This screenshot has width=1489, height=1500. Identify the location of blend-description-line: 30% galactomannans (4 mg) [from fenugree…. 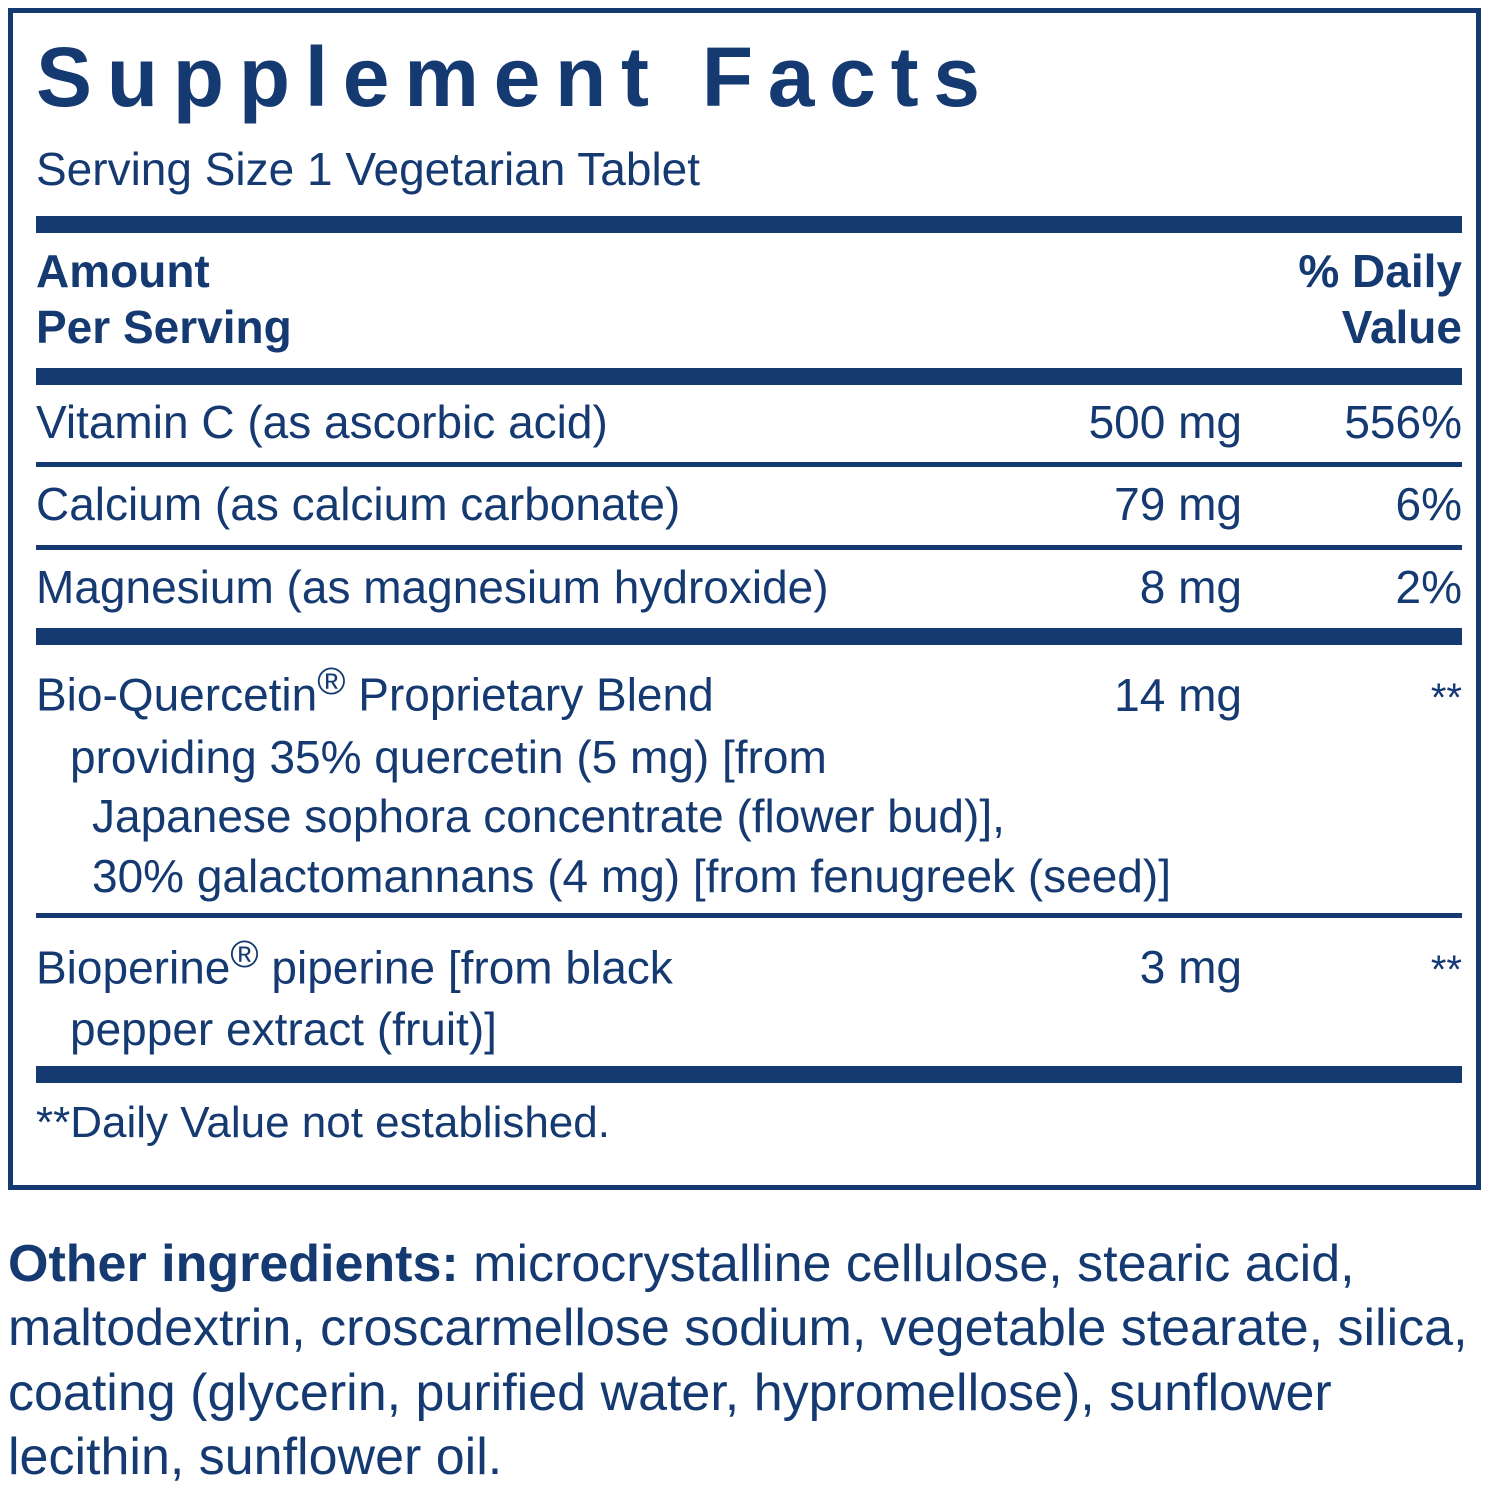
(631, 876).